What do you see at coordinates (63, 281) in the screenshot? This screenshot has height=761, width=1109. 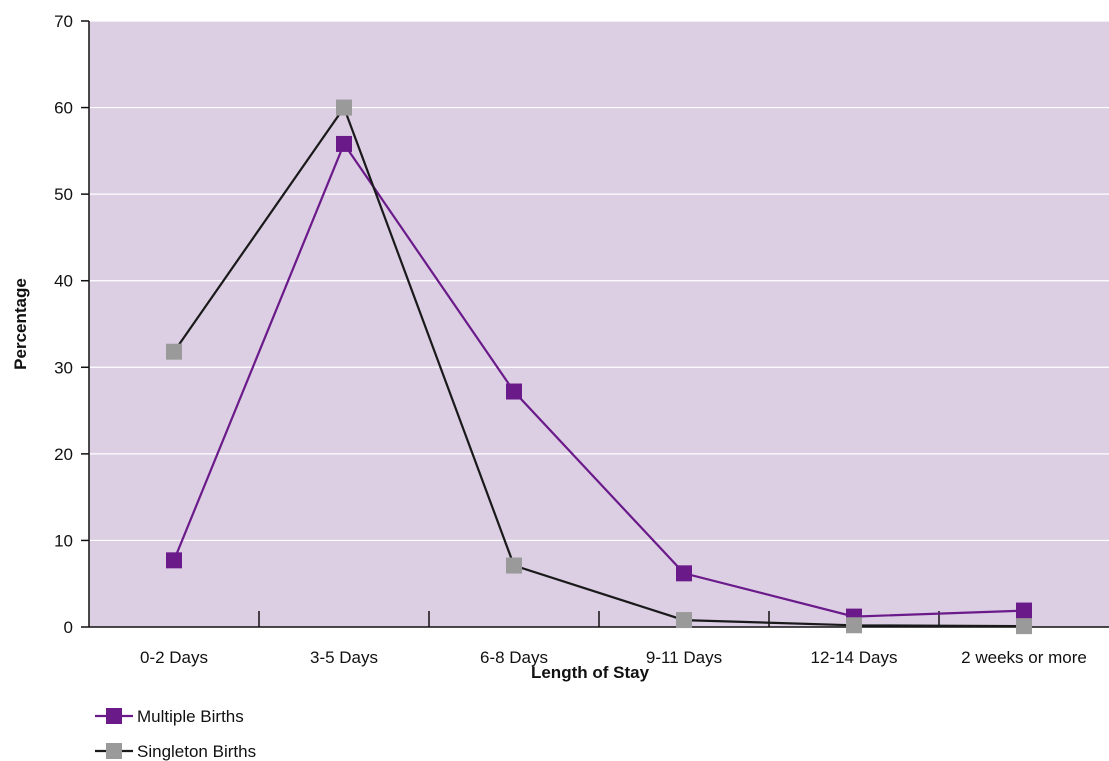 I see `y-tick-label: 40` at bounding box center [63, 281].